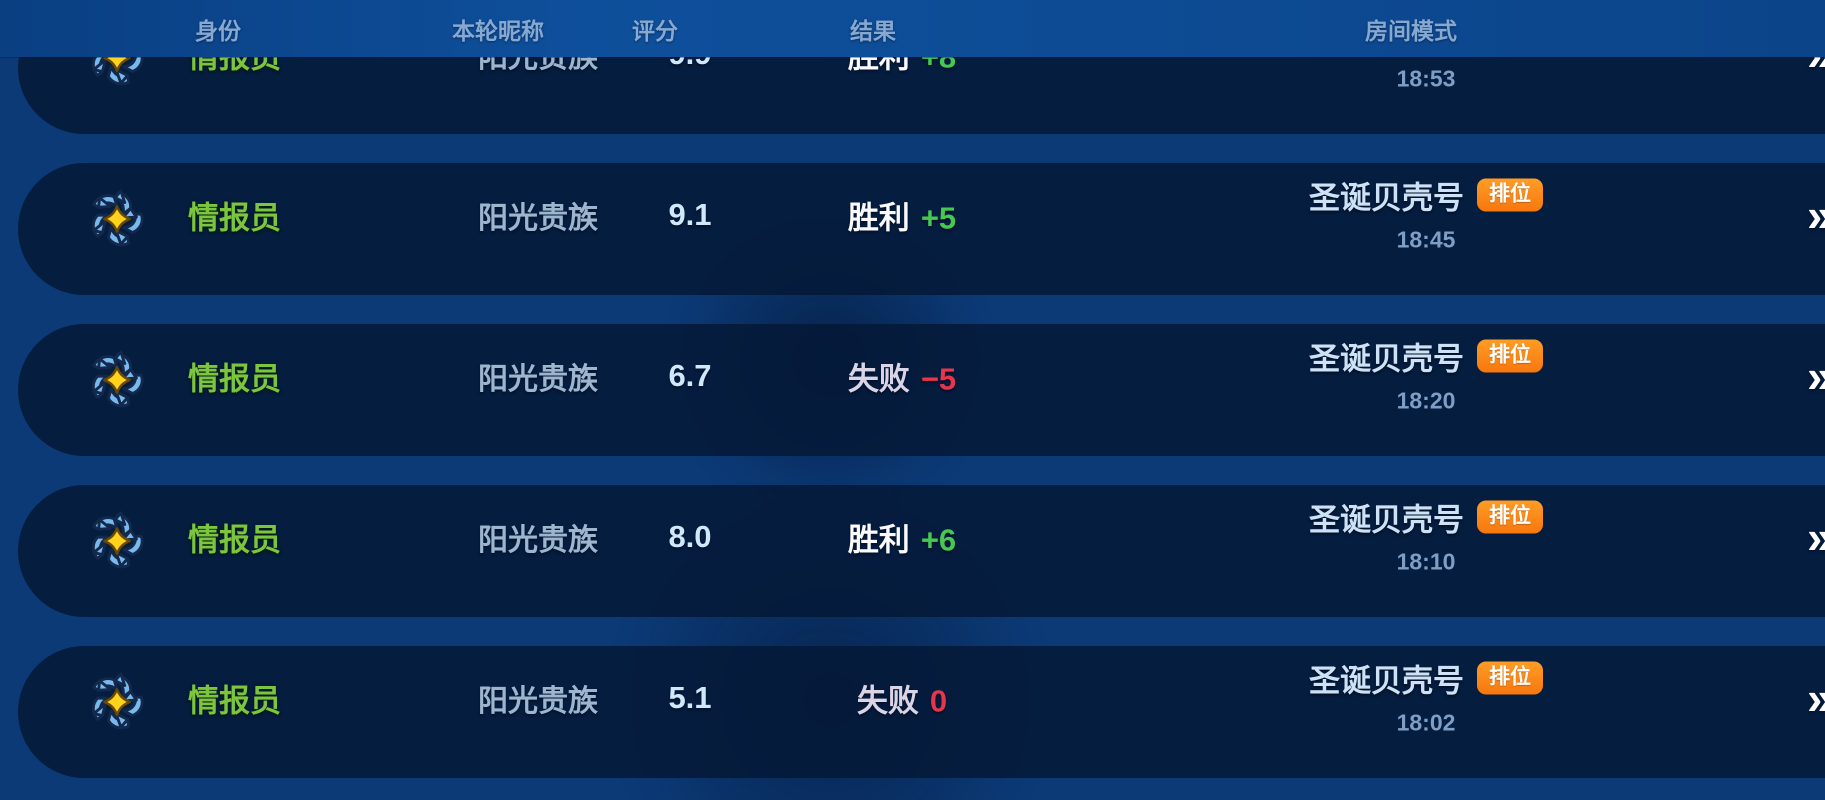 The width and height of the screenshot is (1825, 800). What do you see at coordinates (690, 375) in the screenshot?
I see `rating-value: 6.7` at bounding box center [690, 375].